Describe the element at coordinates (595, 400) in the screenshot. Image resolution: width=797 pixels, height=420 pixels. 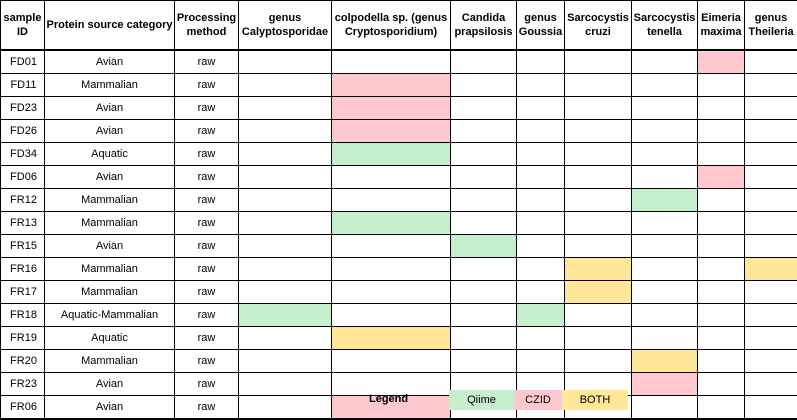
I see `legend-swatch-both: BOTH` at that location.